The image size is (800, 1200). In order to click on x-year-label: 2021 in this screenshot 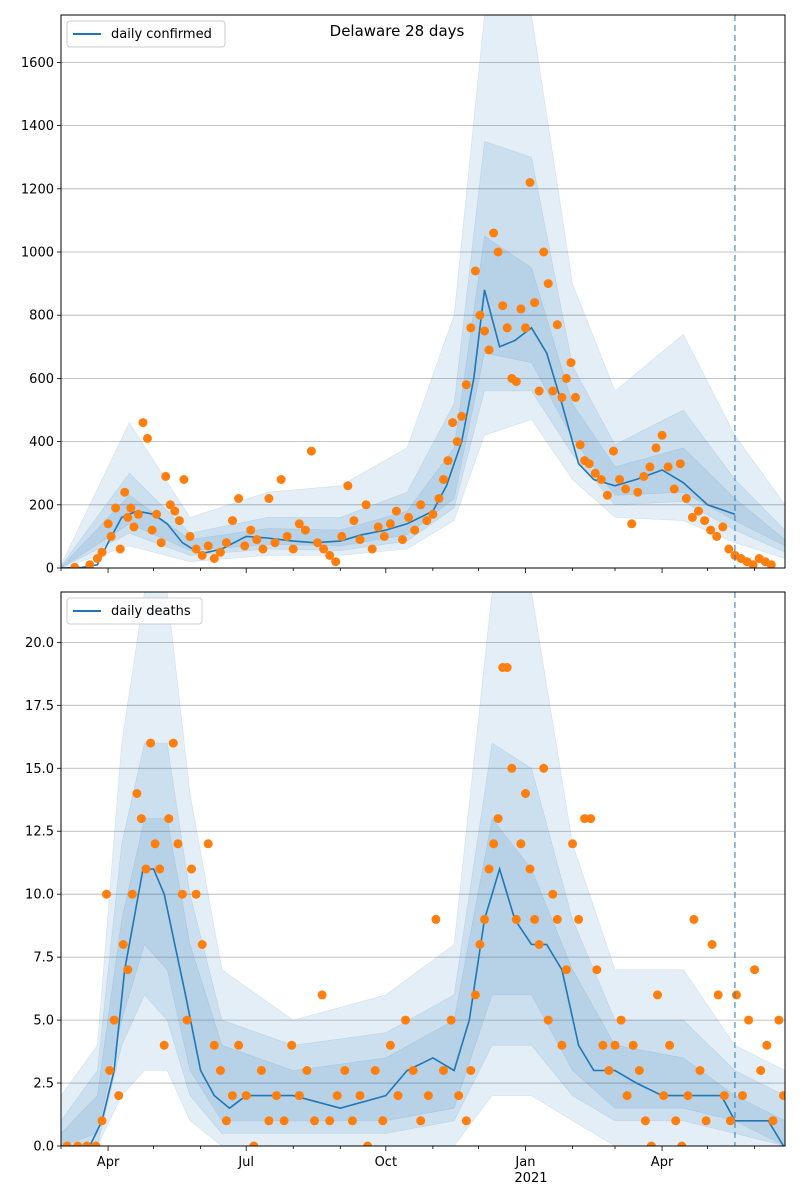, I will do `click(530, 1178)`.